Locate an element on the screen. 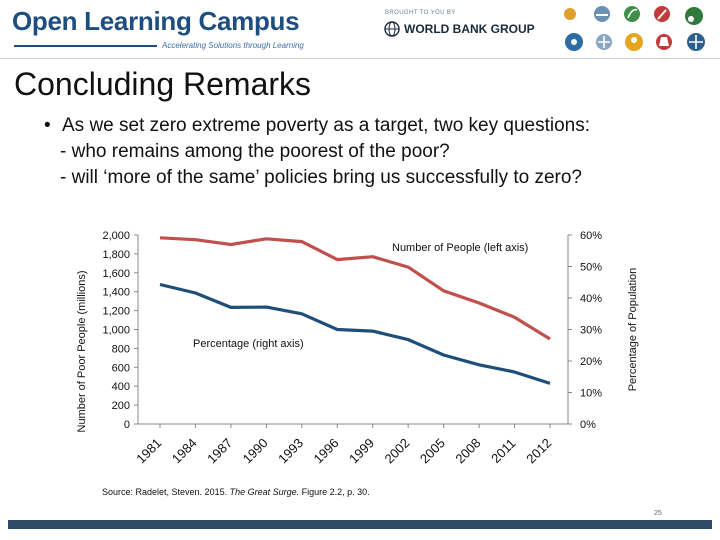 This screenshot has width=720, height=540. brand-title: Open Learning Campus is located at coordinates (156, 21).